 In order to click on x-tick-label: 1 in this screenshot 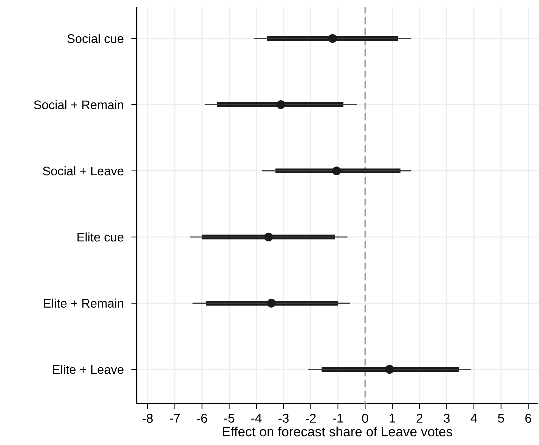, I will do `click(393, 418)`.